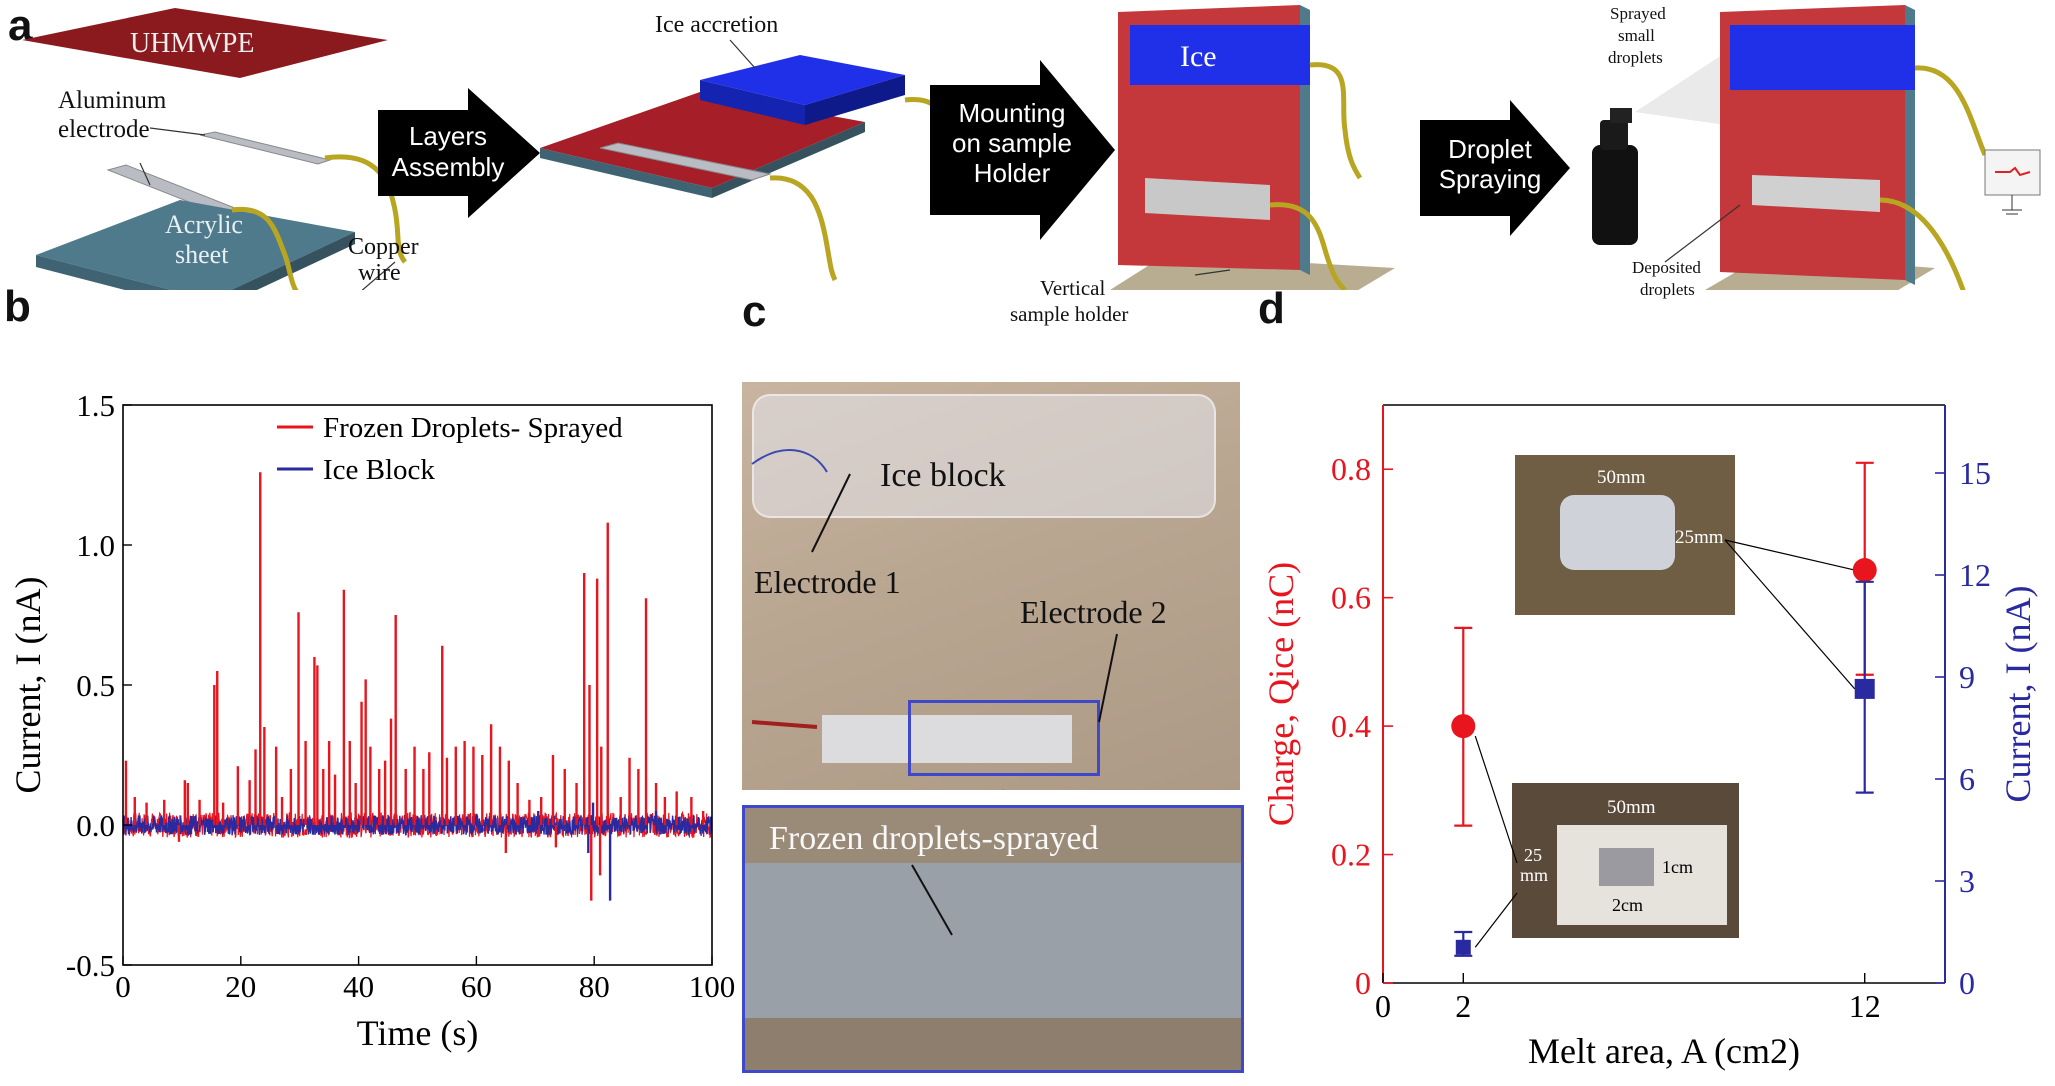 This screenshot has width=2055, height=1086. I want to click on d-y-right-label: Current, I (nA), so click(2018, 694).